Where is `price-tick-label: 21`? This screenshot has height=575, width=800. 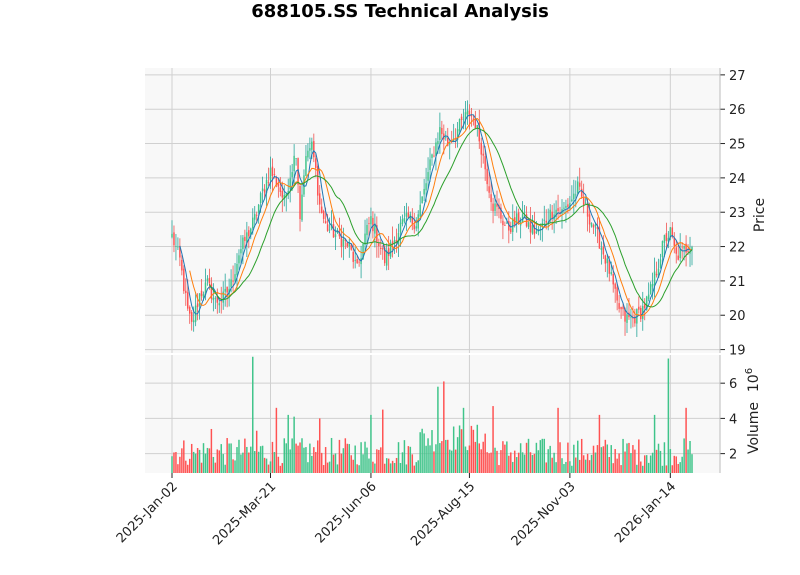 price-tick-label: 21 is located at coordinates (737, 282).